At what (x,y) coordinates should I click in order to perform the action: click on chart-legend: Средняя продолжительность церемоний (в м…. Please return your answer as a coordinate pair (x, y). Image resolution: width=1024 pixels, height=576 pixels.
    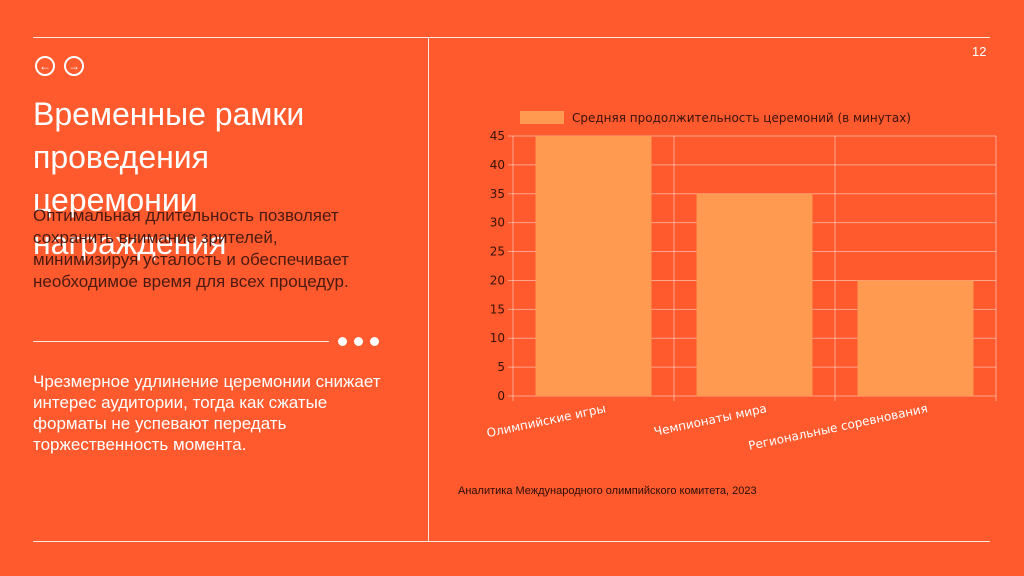
    Looking at the image, I should click on (715, 118).